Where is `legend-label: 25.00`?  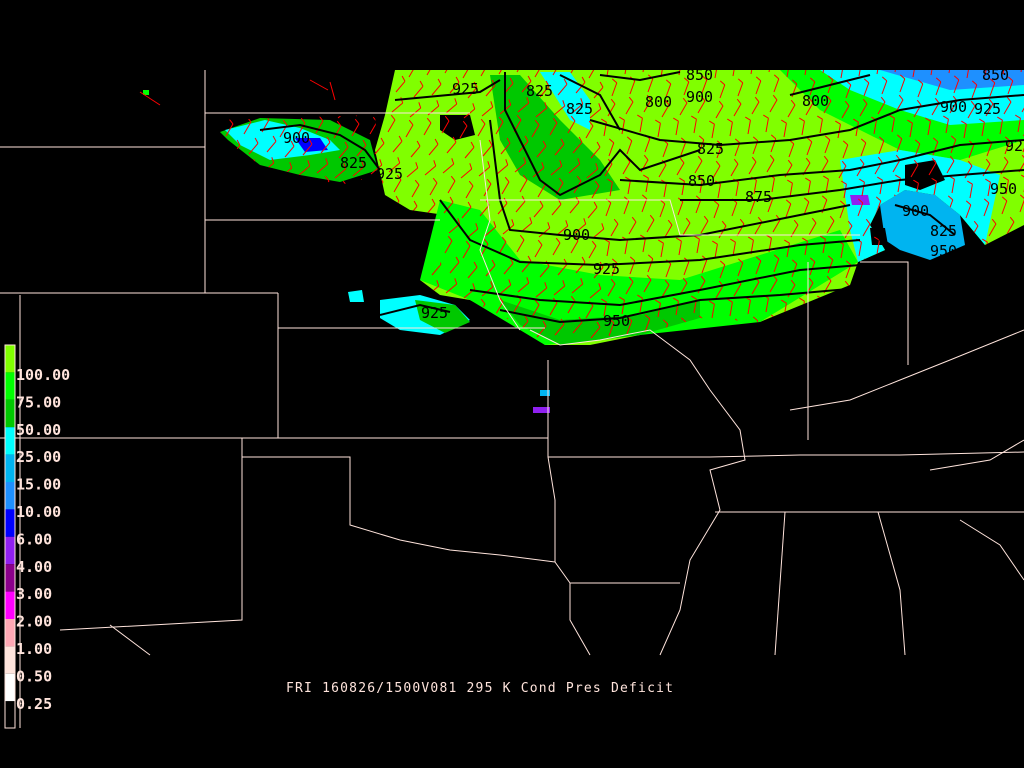
legend-label: 25.00 is located at coordinates (38, 457).